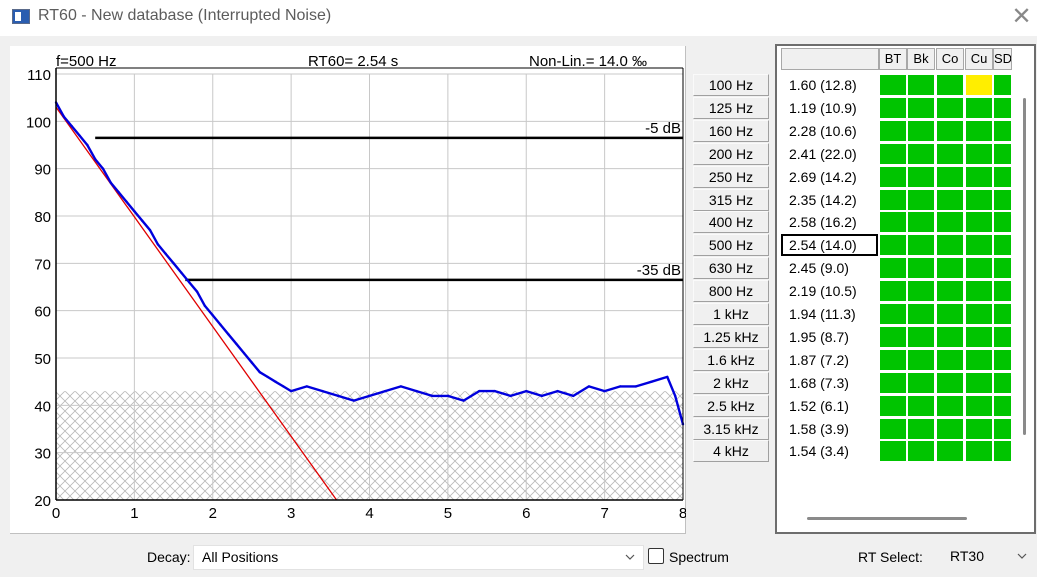 The width and height of the screenshot is (1037, 577). I want to click on rt-value-cell: 1.58 (3.9), so click(829, 429).